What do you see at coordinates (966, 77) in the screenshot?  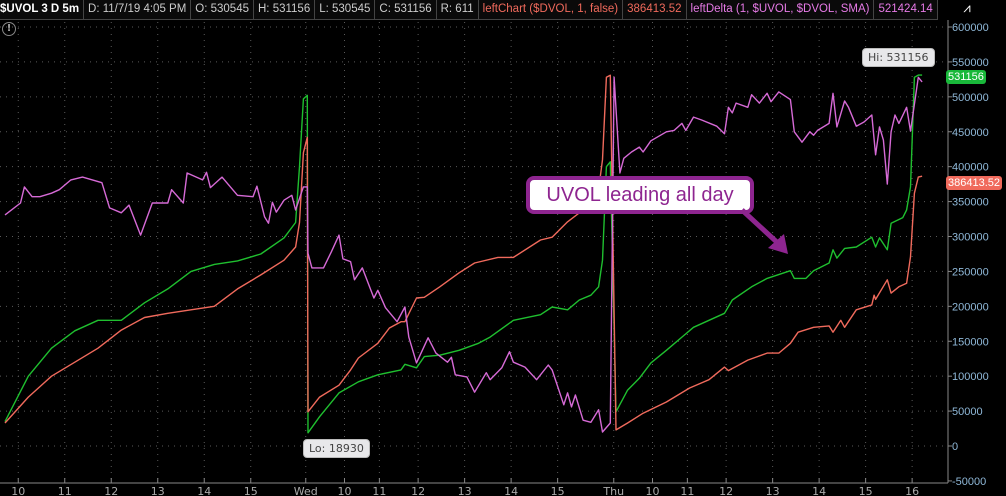 I see `uvol-price-bubble: 531156` at bounding box center [966, 77].